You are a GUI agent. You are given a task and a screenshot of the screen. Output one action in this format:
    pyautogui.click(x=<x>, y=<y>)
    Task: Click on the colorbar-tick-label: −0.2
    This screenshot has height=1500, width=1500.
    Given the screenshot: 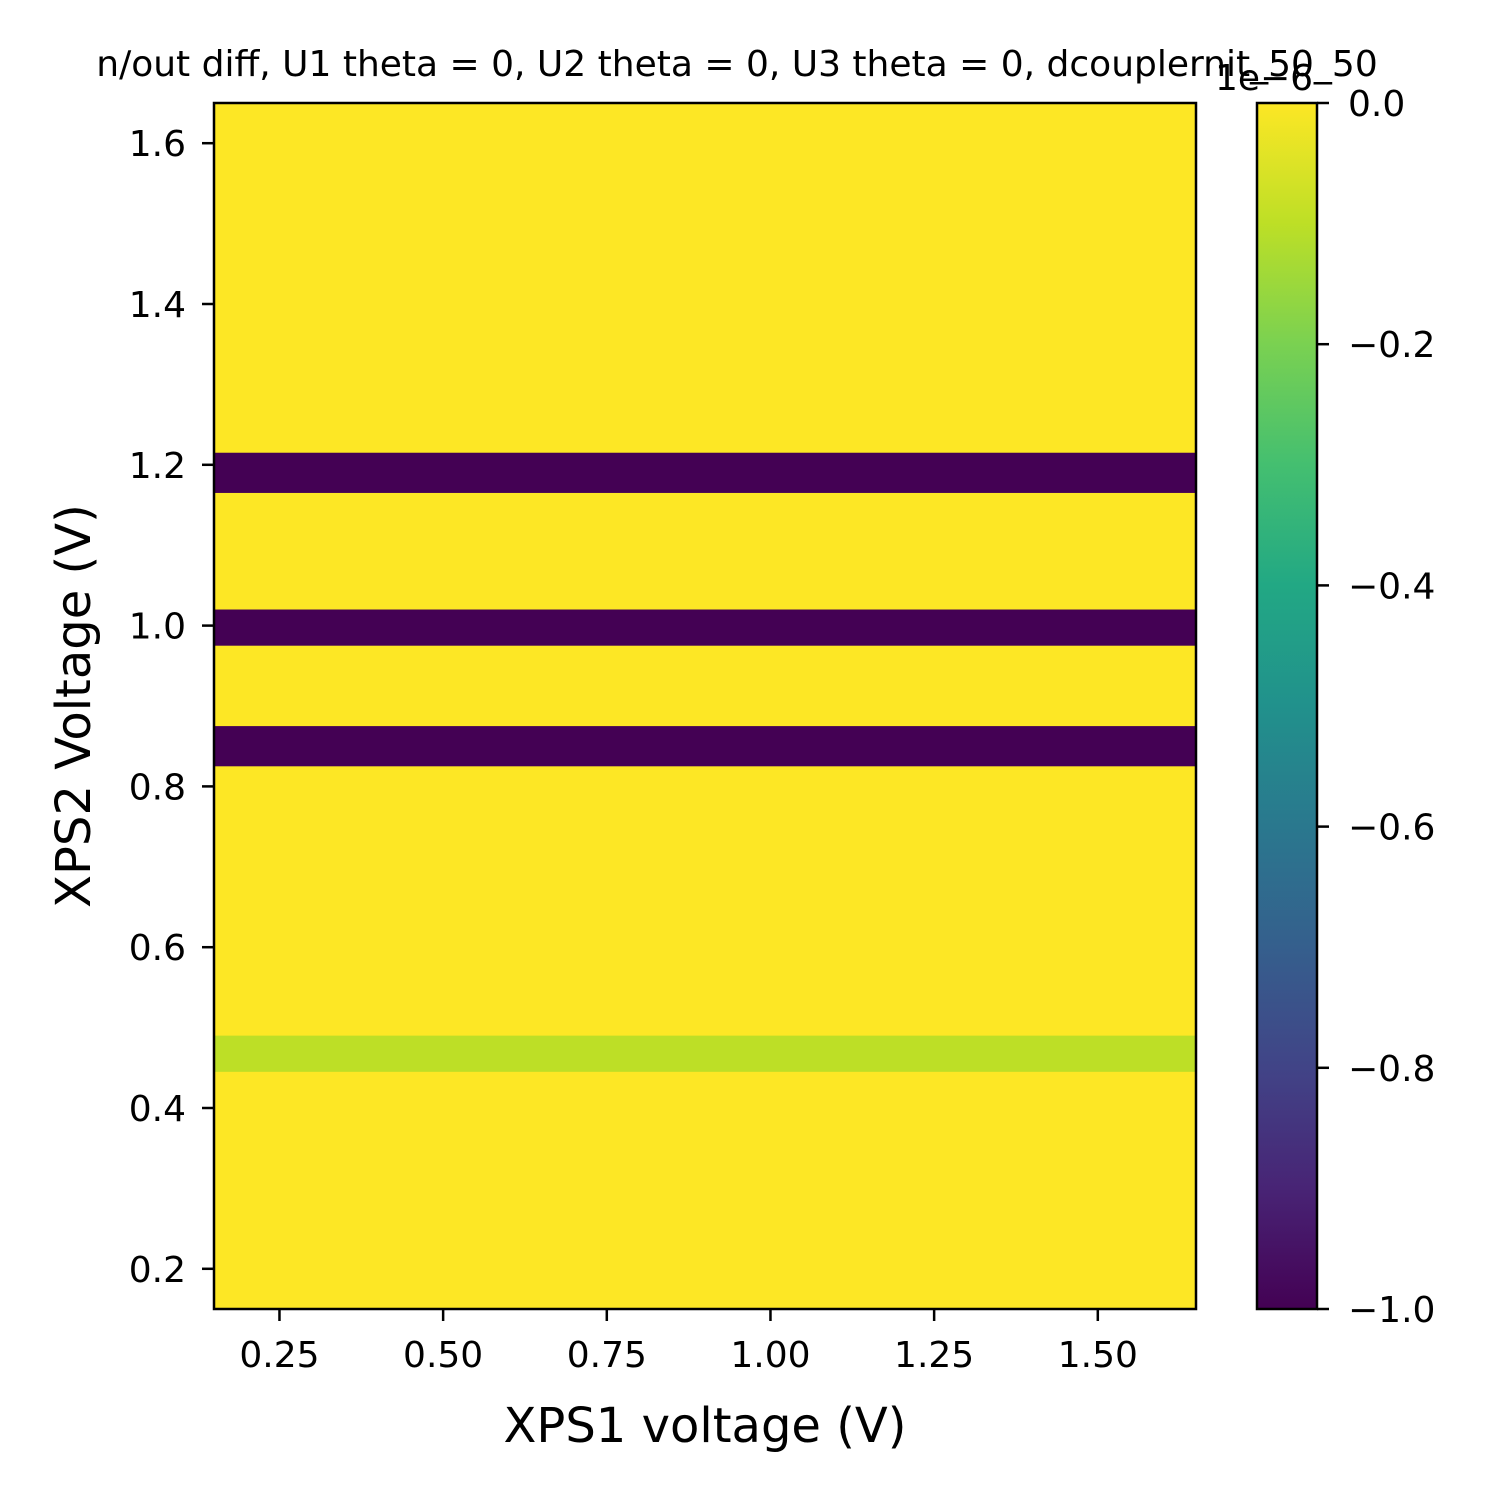 What is the action you would take?
    pyautogui.click(x=1391, y=345)
    